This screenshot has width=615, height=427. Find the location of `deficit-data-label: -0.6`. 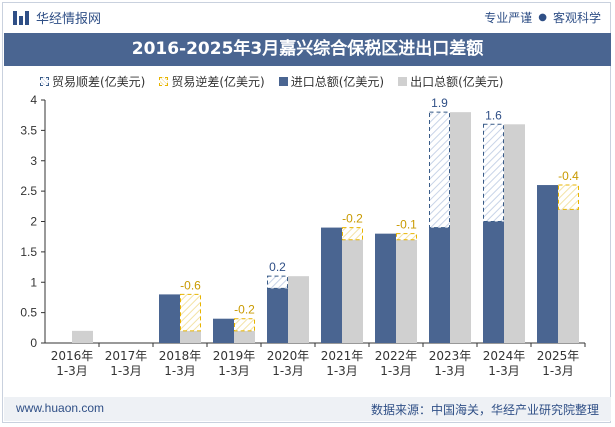

deficit-data-label: -0.6 is located at coordinates (190, 285).